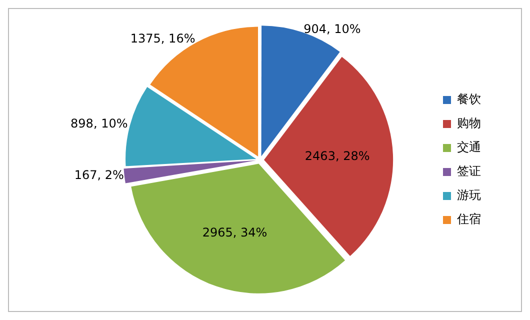 Image resolution: width=530 pixels, height=320 pixels. I want to click on legend-label: 购物, so click(469, 123).